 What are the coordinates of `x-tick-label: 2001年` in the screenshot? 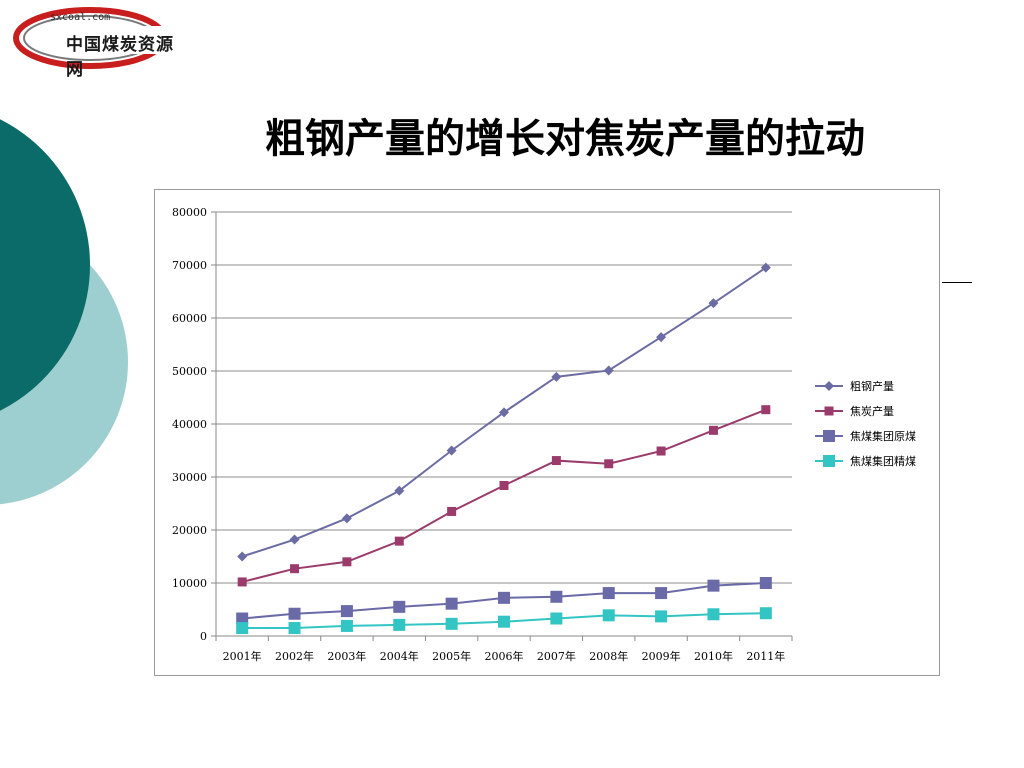 It's located at (242, 656).